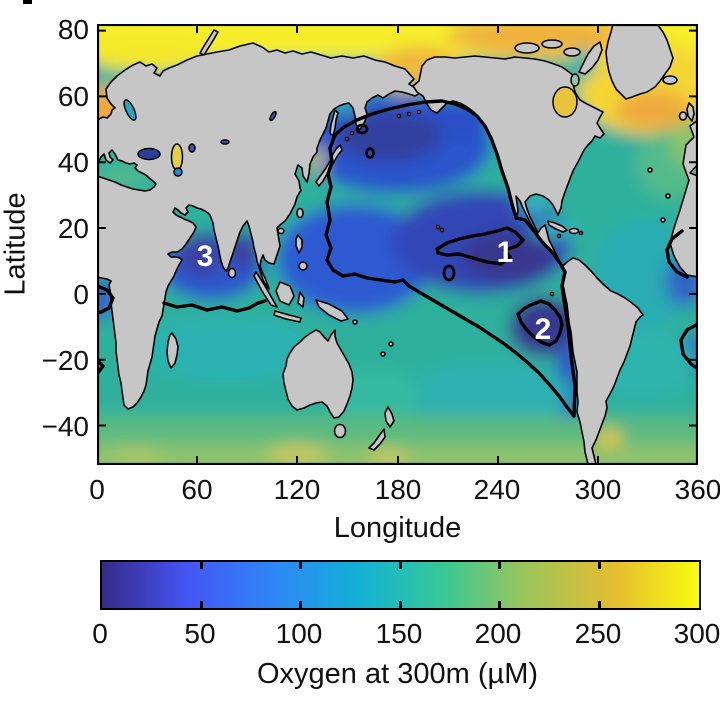 The image size is (720, 704). I want to click on omz-label-1: 1, so click(505, 252).